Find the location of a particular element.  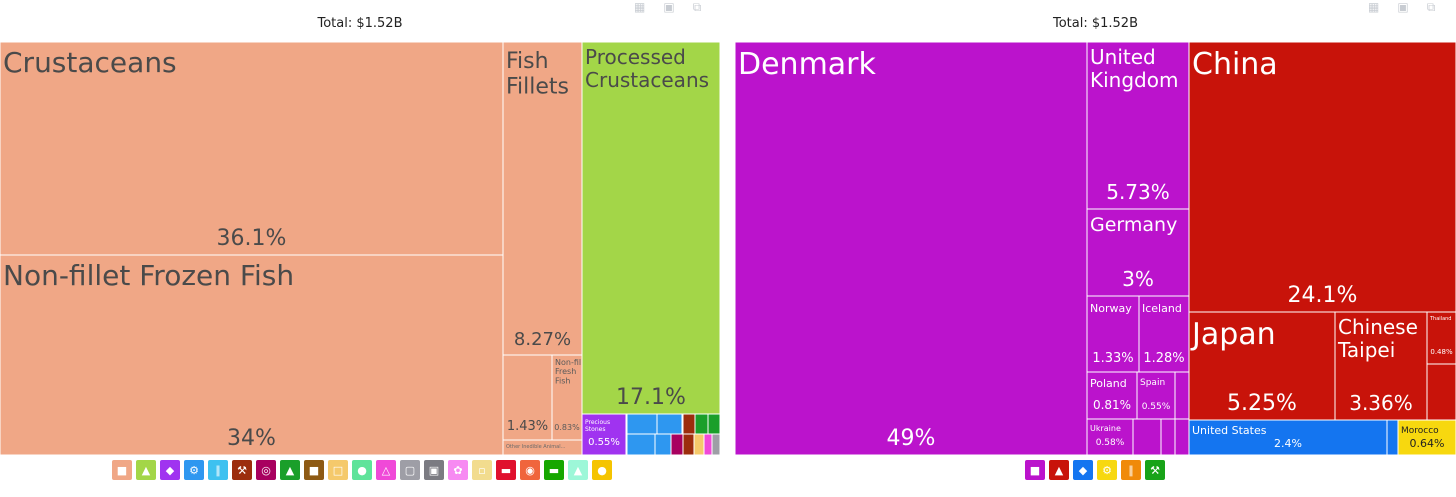

arts-icon: ✿ is located at coordinates (458, 470).